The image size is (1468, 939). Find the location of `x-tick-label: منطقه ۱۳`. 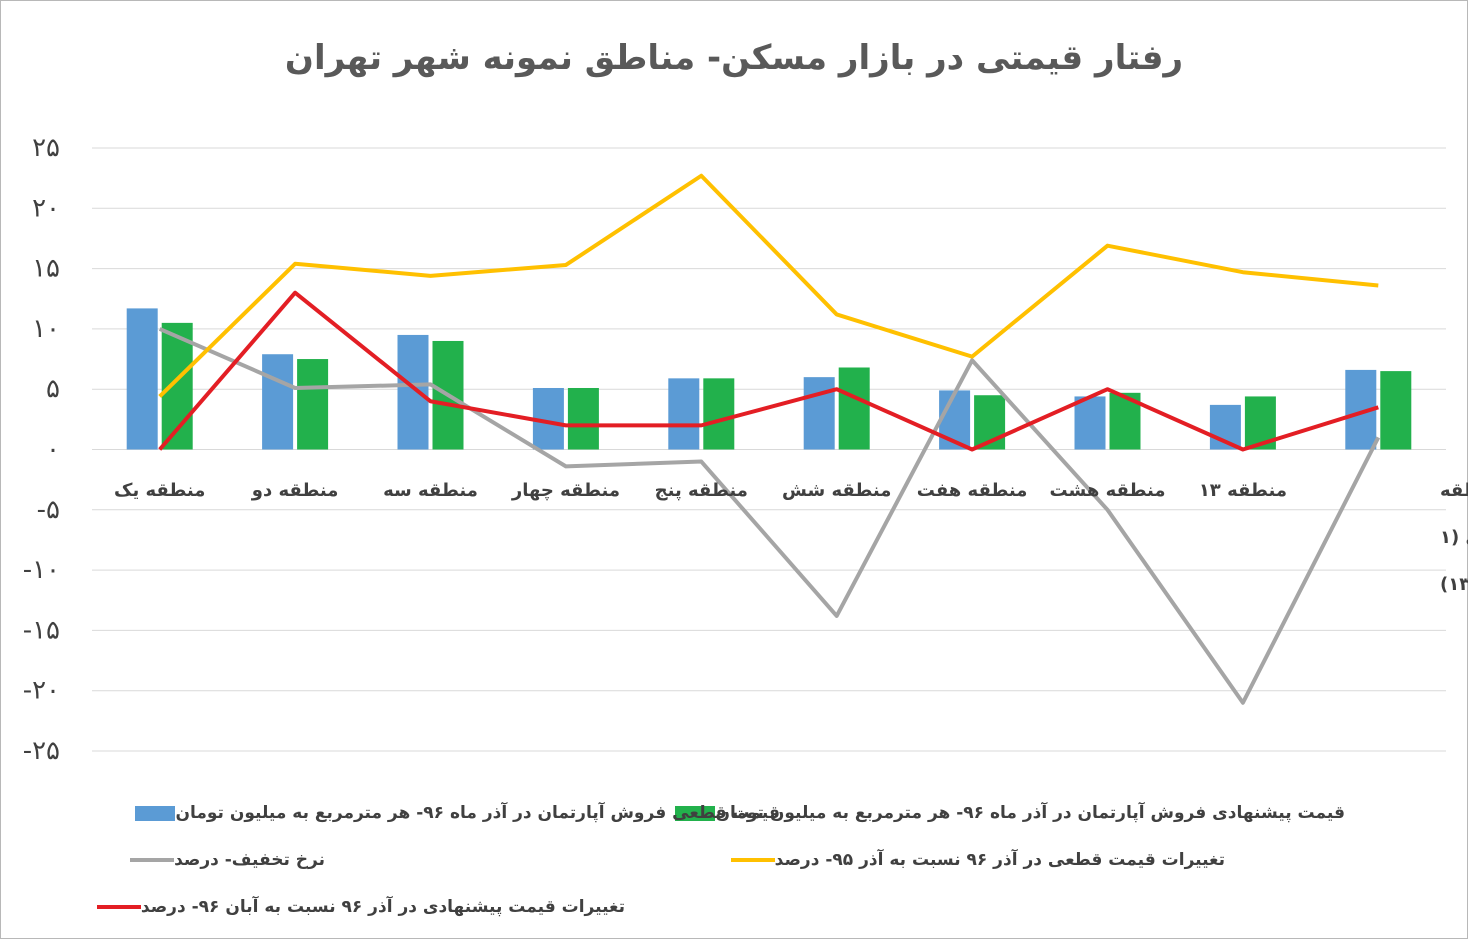

x-tick-label: منطقه ۱۳ is located at coordinates (1243, 490).